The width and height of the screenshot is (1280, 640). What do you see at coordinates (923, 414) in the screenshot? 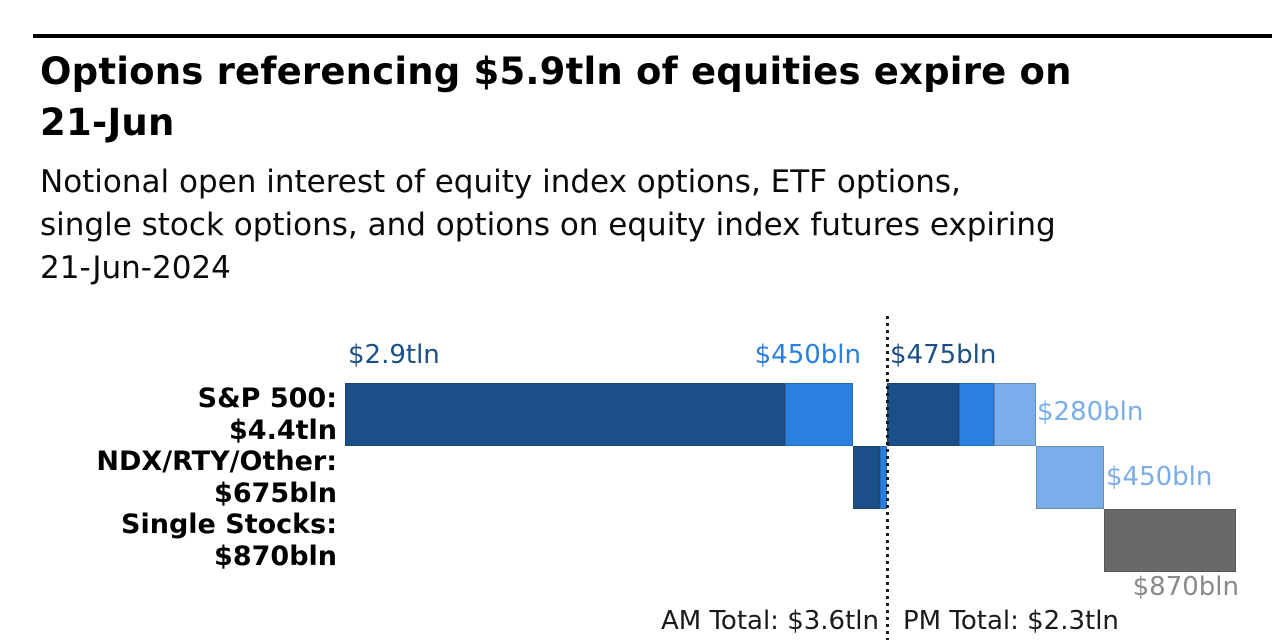
I see `bar-segment-pm-row0-navy` at bounding box center [923, 414].